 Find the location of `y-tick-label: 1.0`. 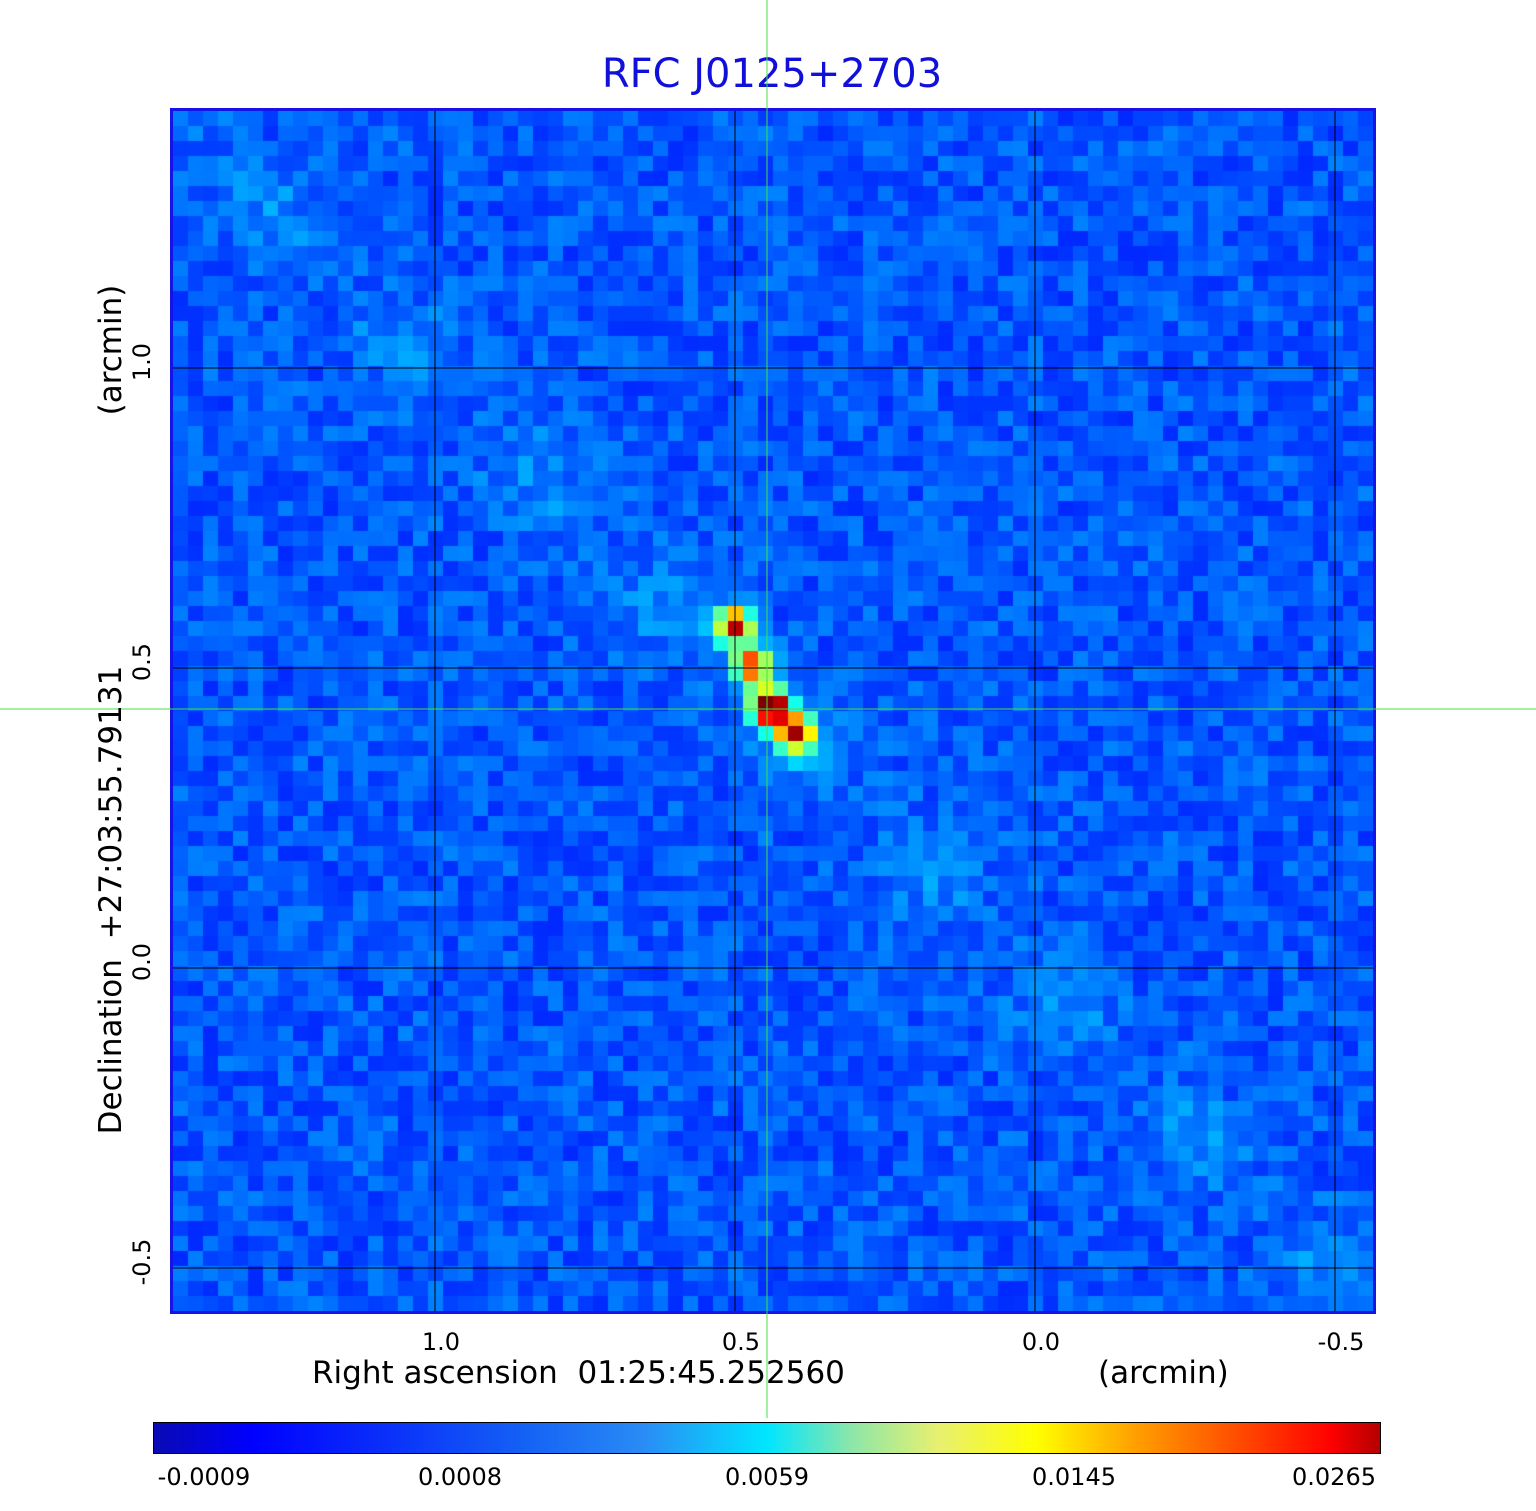

y-tick-label: 1.0 is located at coordinates (142, 362).